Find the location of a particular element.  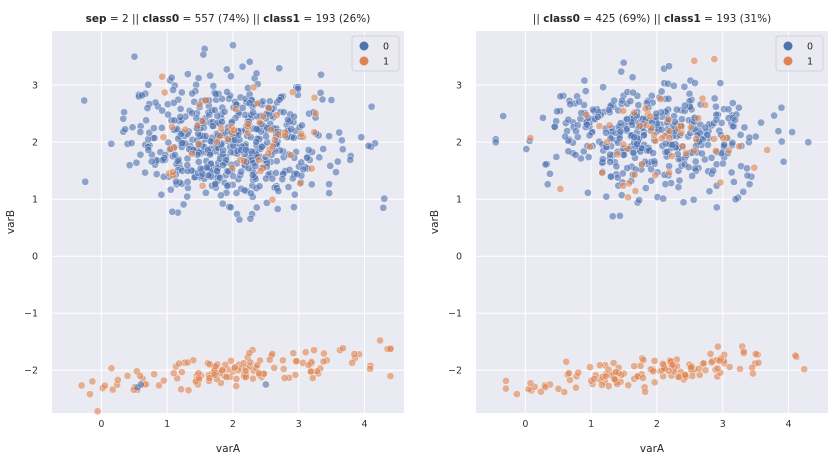

y-tick-label: 2 is located at coordinates (35, 143).